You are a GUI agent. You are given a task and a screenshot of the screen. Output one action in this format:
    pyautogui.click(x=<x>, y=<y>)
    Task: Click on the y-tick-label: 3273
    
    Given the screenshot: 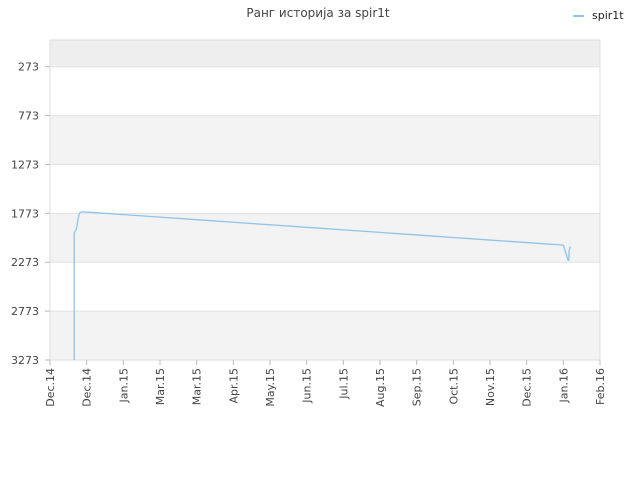 What is the action you would take?
    pyautogui.click(x=25, y=360)
    